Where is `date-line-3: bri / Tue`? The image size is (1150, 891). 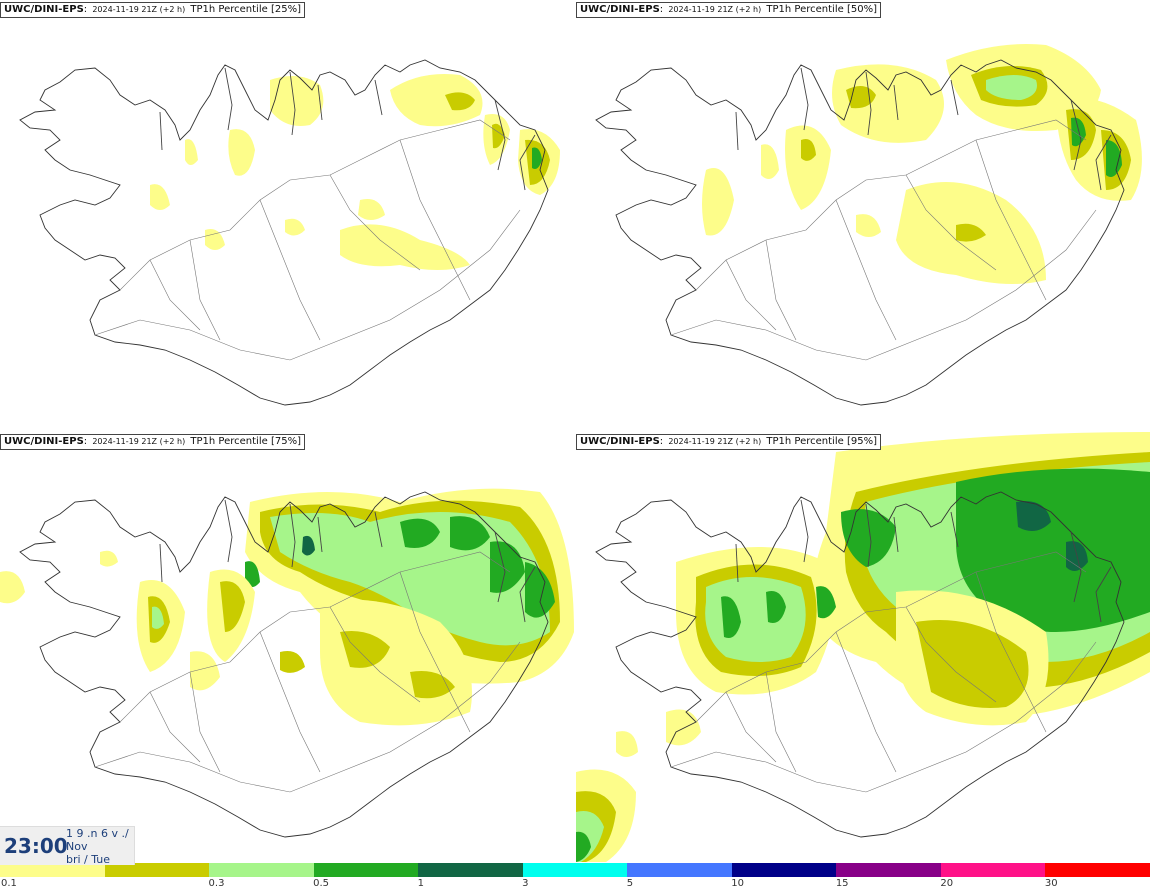 date-line-3: bri / Tue is located at coordinates (88, 859).